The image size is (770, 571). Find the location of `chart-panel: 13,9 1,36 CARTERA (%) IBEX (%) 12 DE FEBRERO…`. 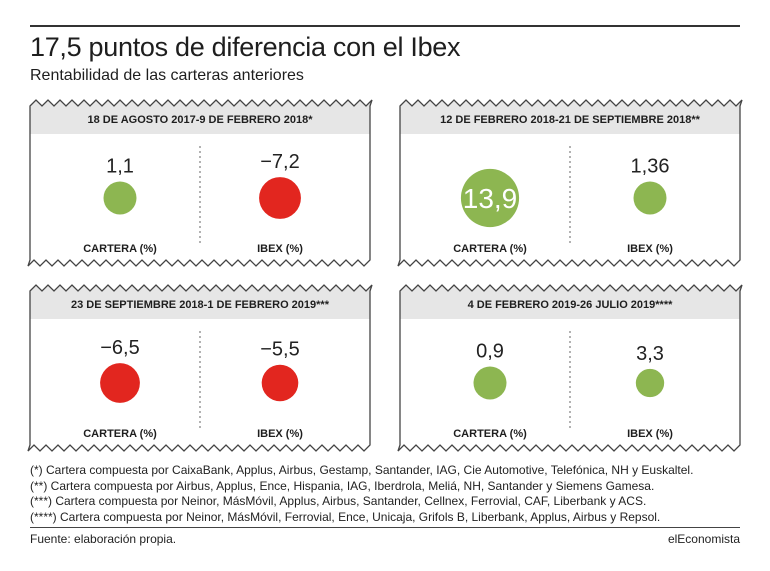

chart-panel: 13,9 1,36 CARTERA (%) IBEX (%) 12 DE FEBRERO… is located at coordinates (570, 183).